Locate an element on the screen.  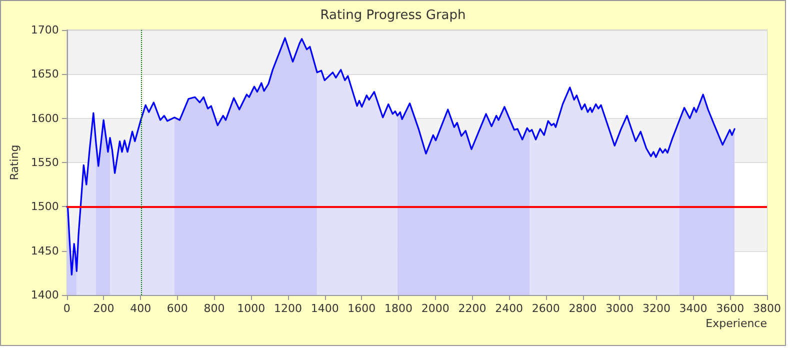
x-tick-label: 1400 is located at coordinates (324, 308).